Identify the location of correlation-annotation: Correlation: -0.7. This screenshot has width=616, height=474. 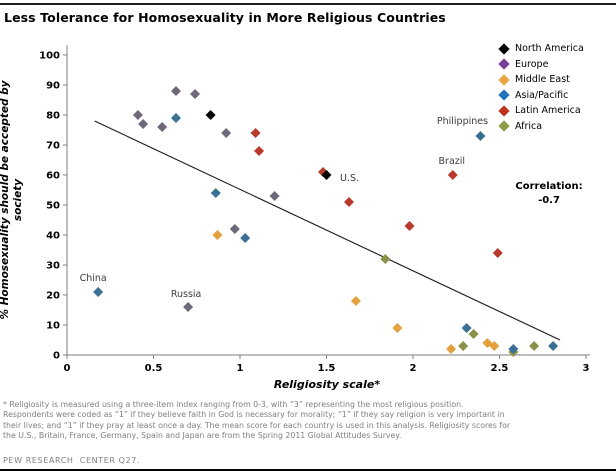
(549, 193).